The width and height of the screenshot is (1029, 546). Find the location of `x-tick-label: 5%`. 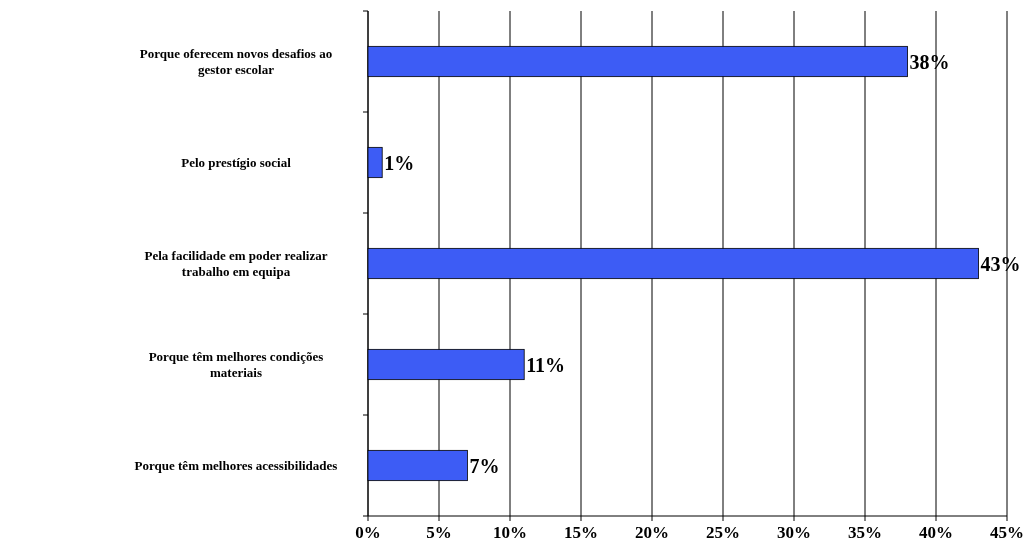

x-tick-label: 5% is located at coordinates (439, 532).